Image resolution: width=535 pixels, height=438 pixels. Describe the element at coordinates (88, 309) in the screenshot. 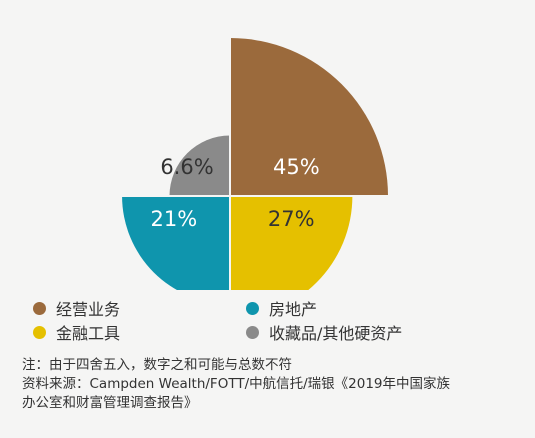

I see `legend-label: 经营业务` at that location.